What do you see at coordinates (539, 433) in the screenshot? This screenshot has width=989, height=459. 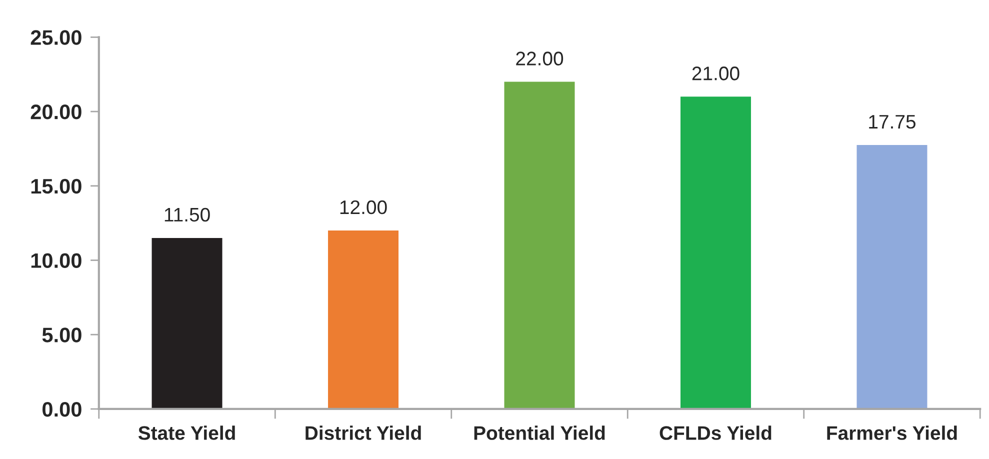 I see `x-tick-label: Potential Yield` at bounding box center [539, 433].